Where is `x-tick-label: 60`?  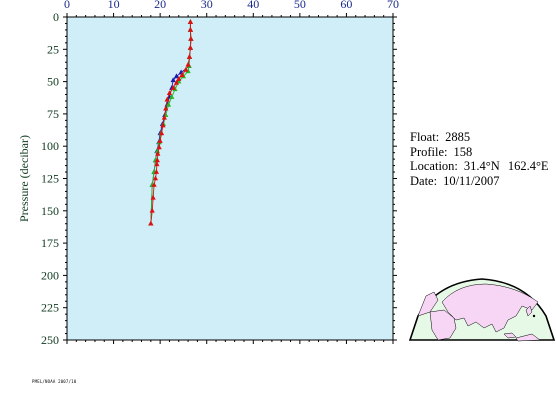
x-tick-label: 60 is located at coordinates (346, 5).